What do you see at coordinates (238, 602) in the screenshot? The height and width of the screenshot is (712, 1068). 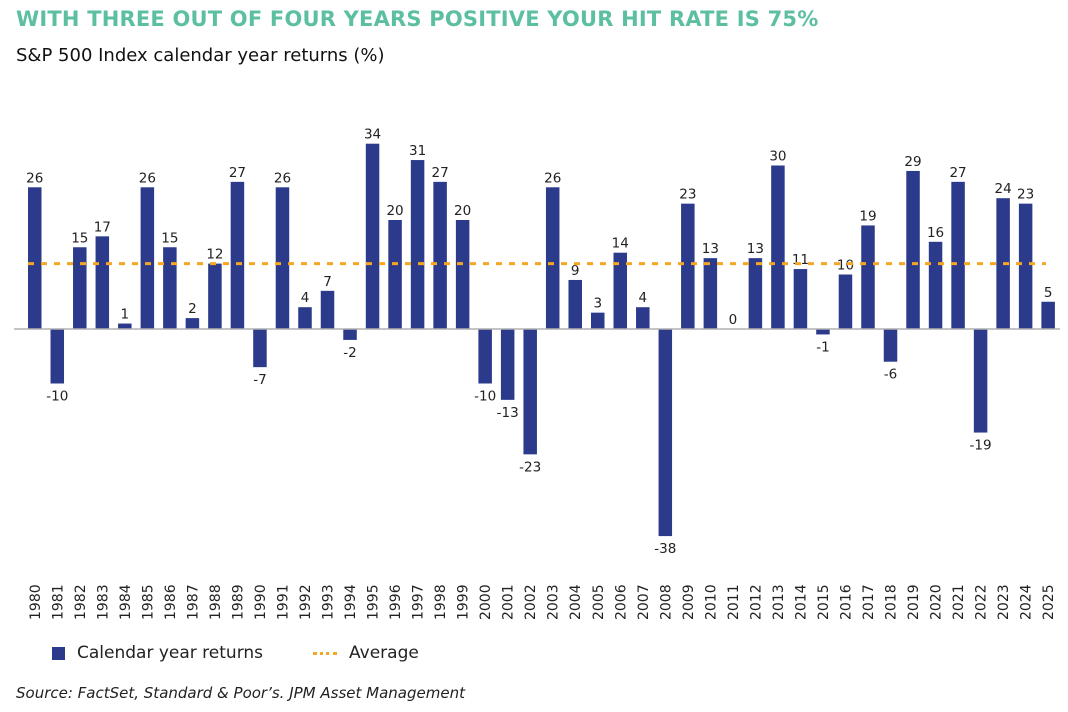 I see `x-tick-1989: 1989` at bounding box center [238, 602].